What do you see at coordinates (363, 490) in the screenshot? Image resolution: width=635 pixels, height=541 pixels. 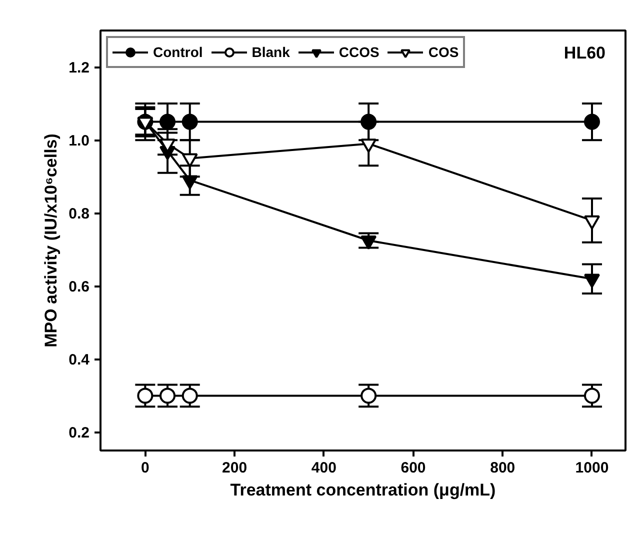 I see `x-axis-title: Treatment concentration (μg/mL)` at bounding box center [363, 490].